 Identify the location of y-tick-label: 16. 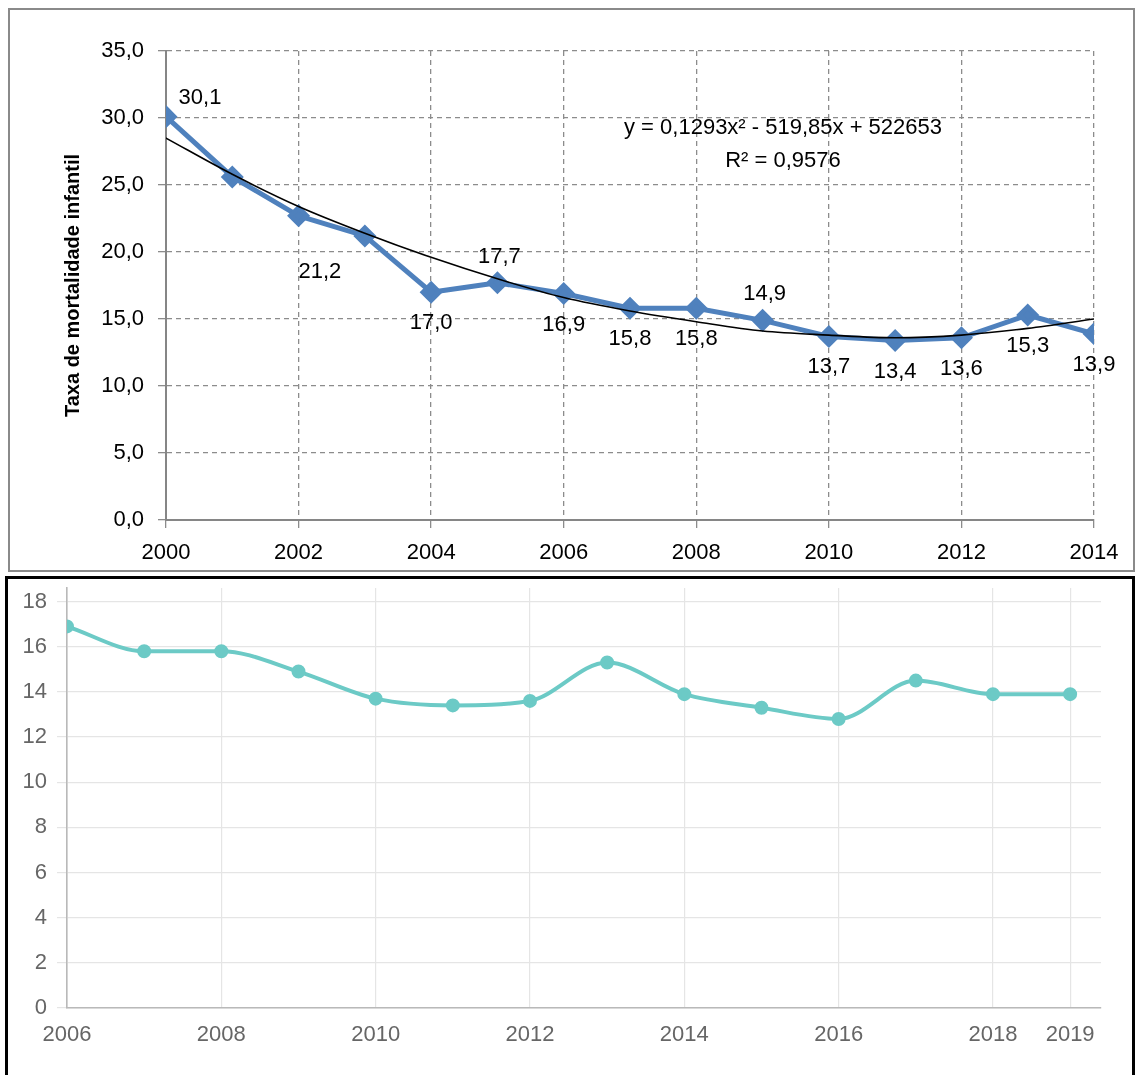
(34, 645).